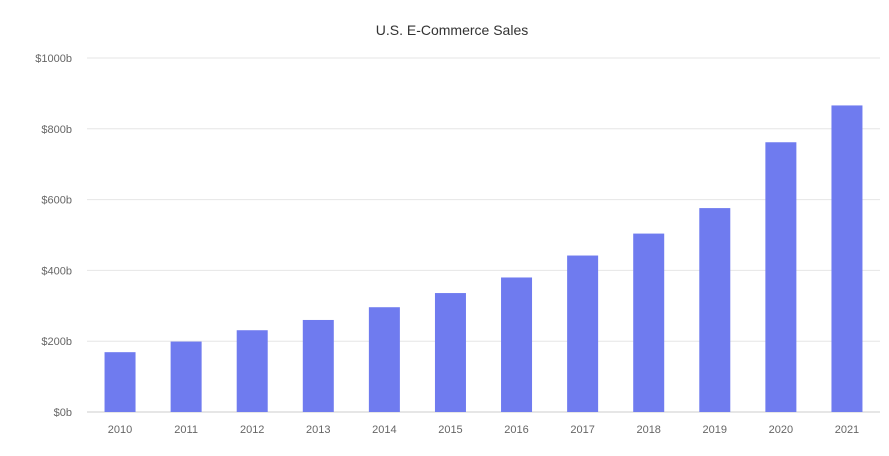 This screenshot has height=456, width=889. Describe the element at coordinates (56, 130) in the screenshot. I see `y-tick-label: $800b` at that location.